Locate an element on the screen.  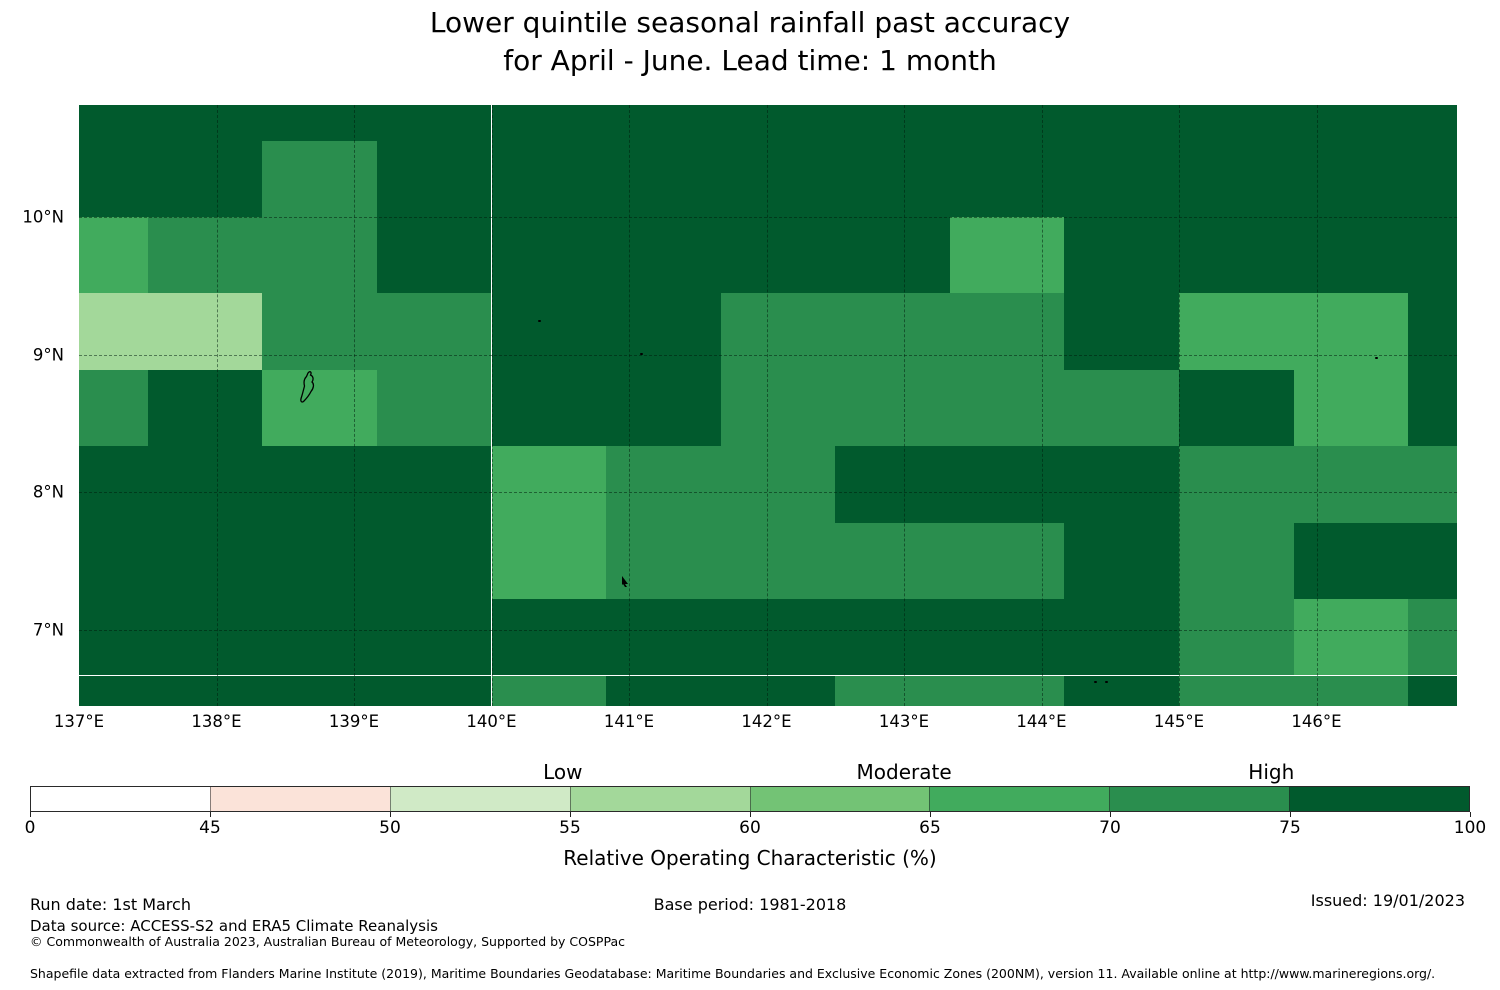
x-tick-label: 145°E is located at coordinates (1179, 721).